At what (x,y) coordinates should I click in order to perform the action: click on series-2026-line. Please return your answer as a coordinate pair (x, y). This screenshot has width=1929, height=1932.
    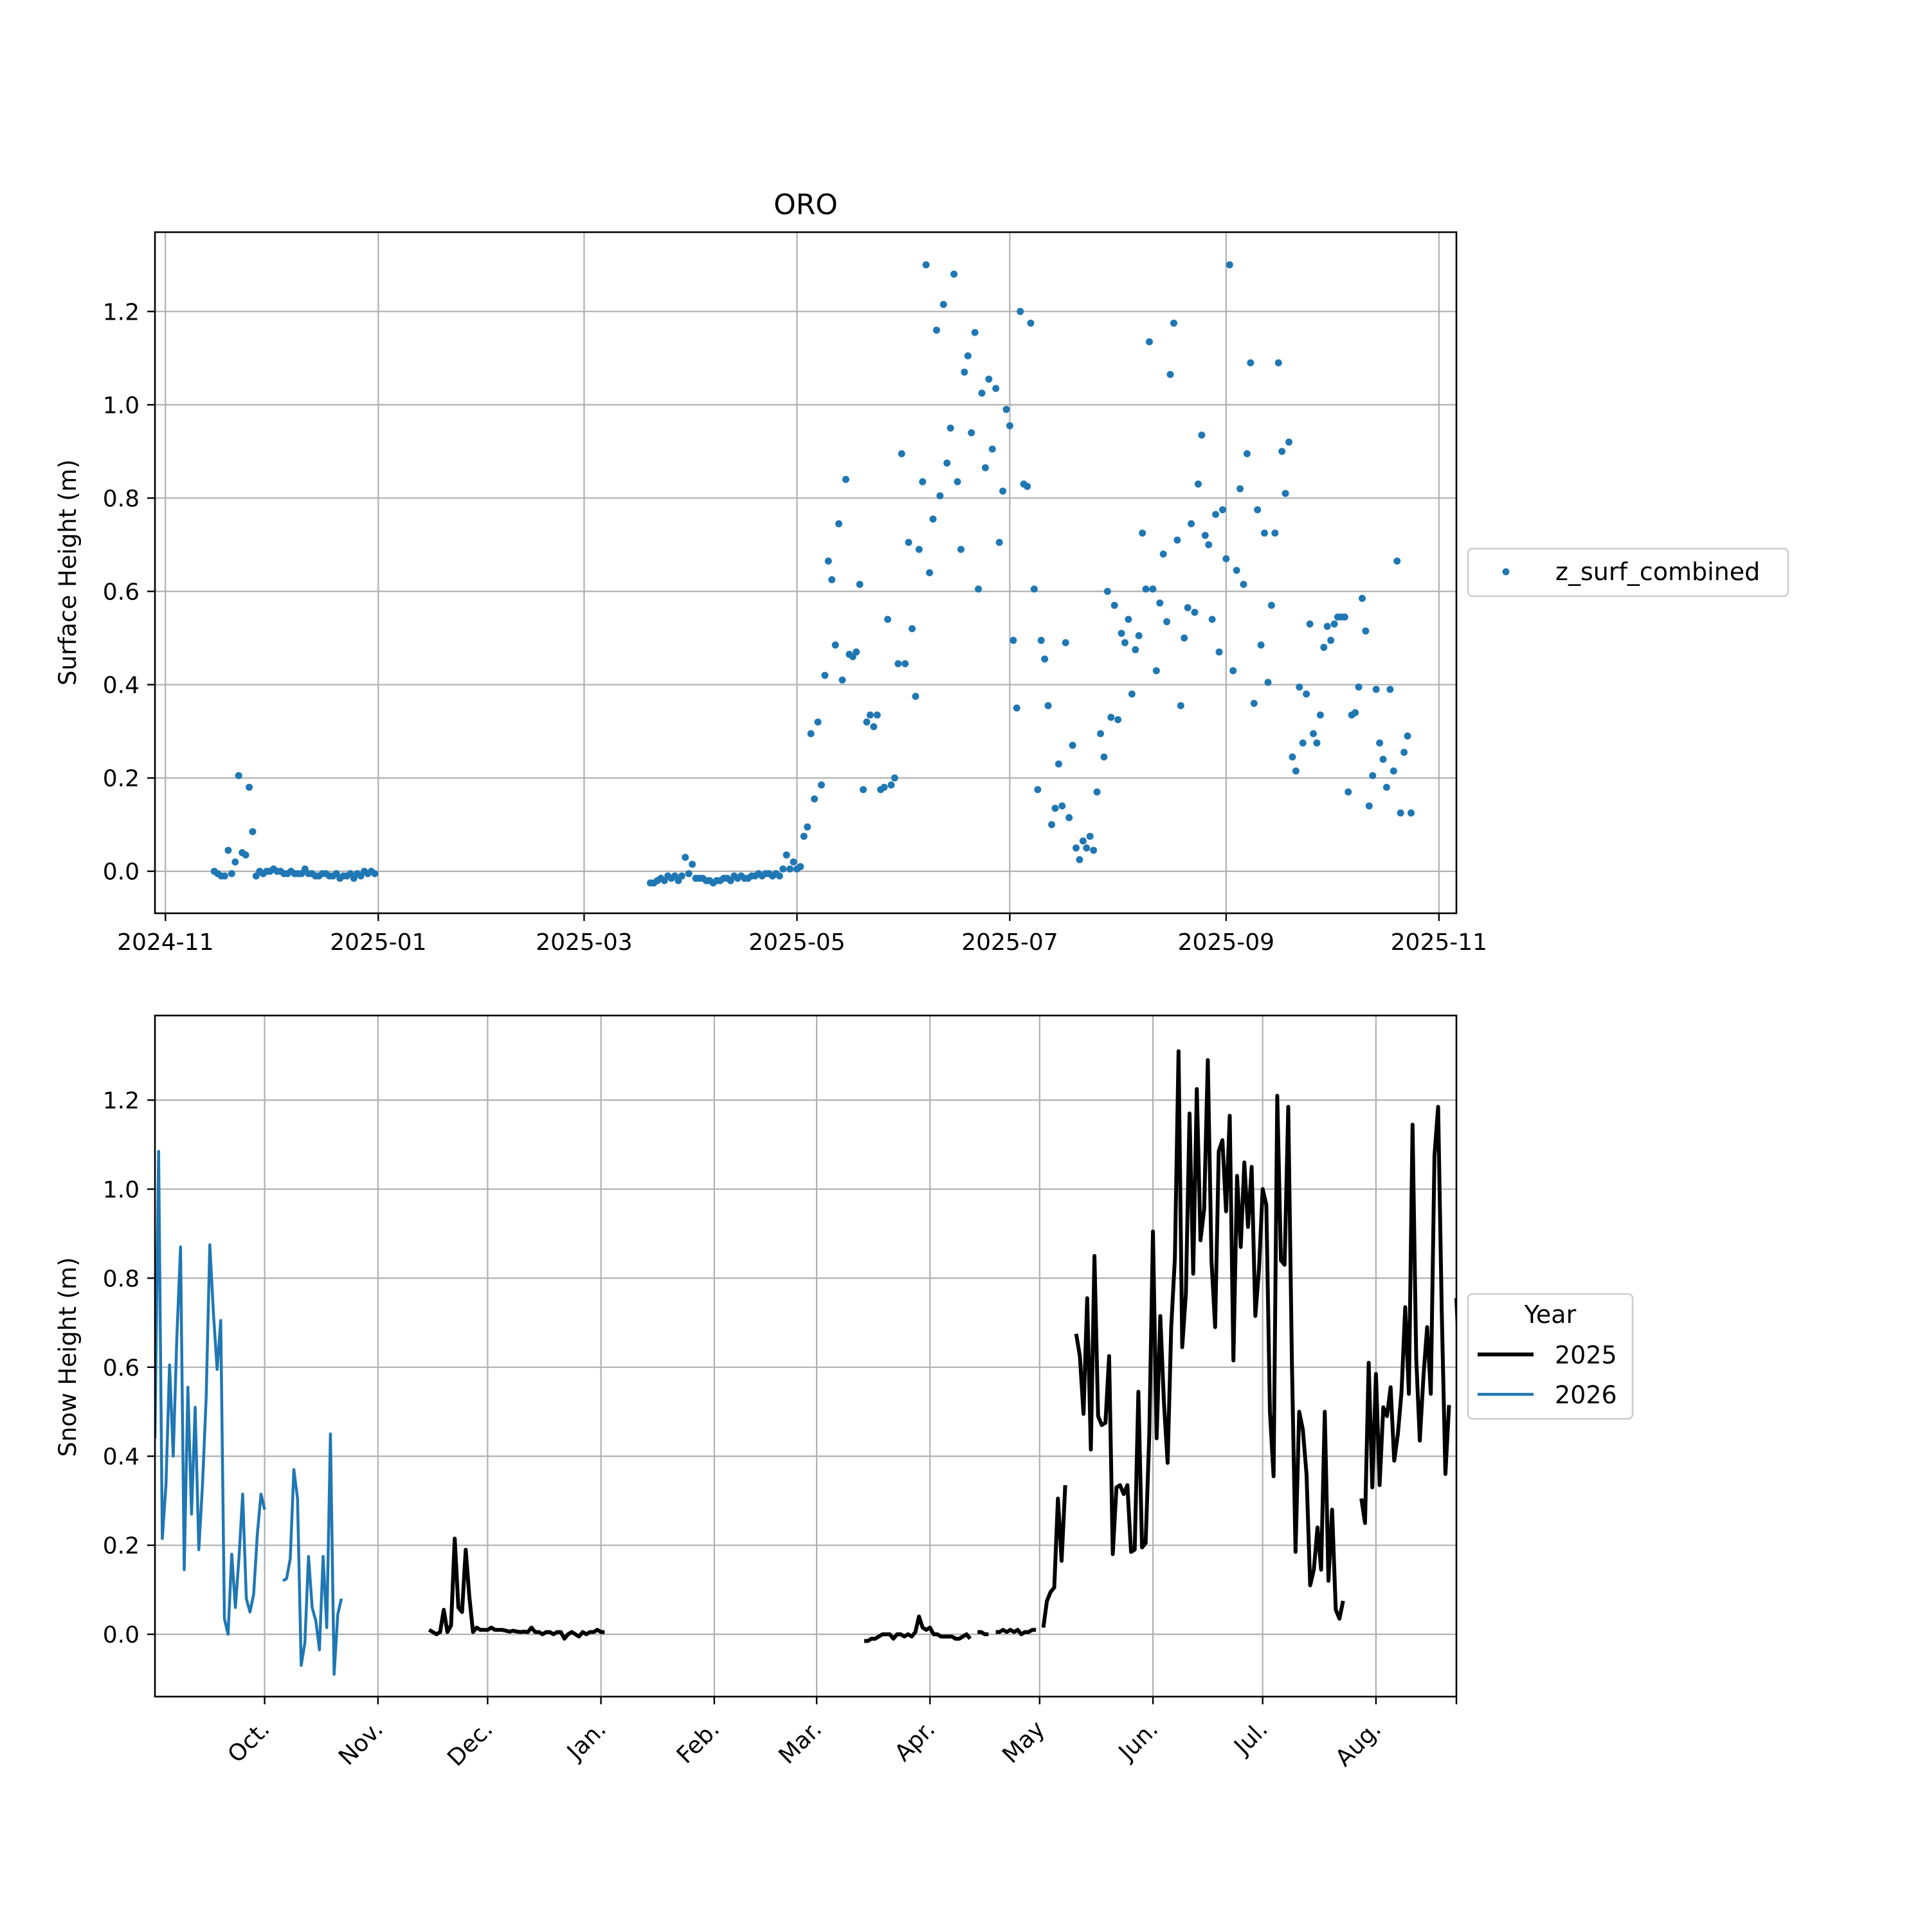
    Looking at the image, I should click on (211, 1393).